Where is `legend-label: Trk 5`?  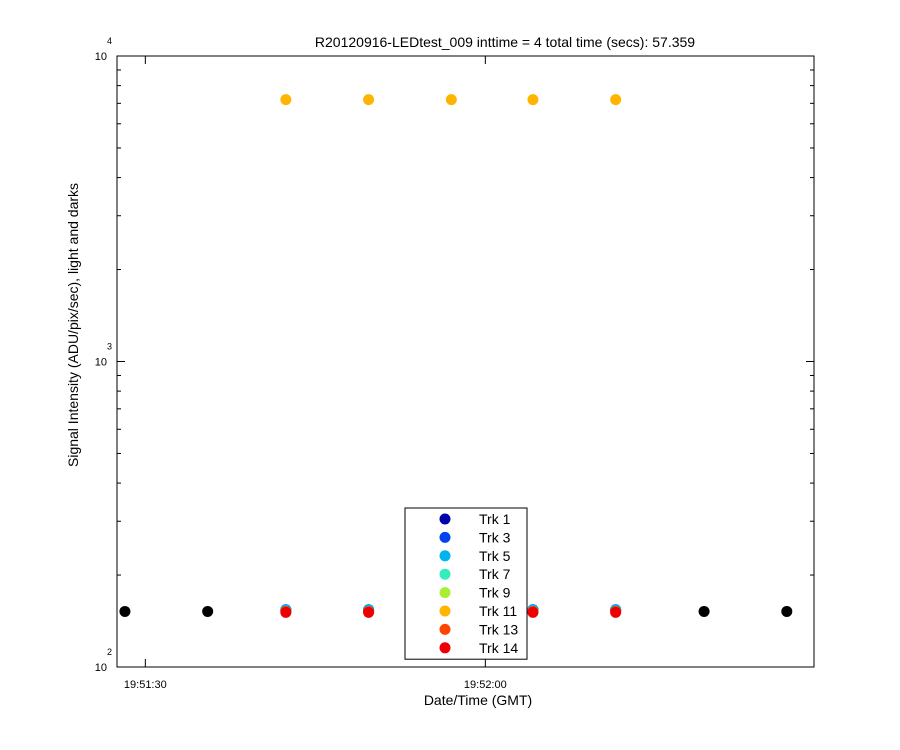 legend-label: Trk 5 is located at coordinates (495, 556).